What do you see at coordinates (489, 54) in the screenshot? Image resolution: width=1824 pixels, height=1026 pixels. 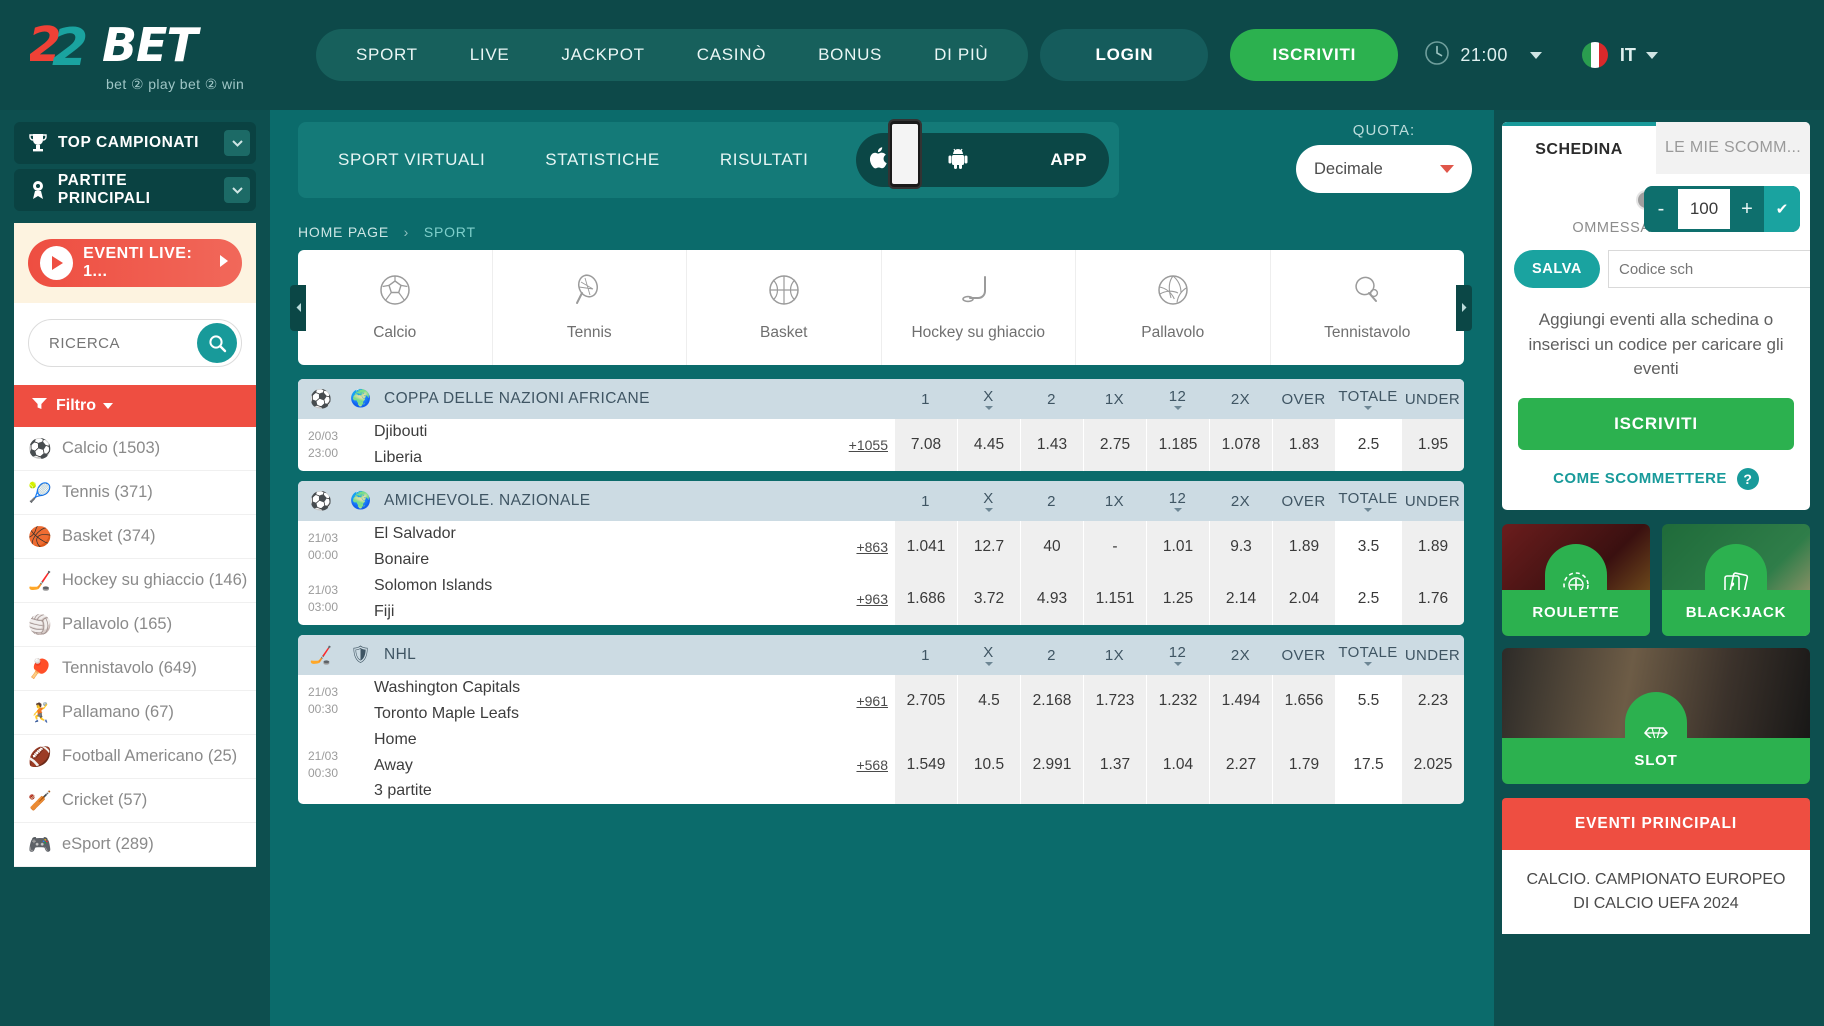 I see `nav-item-live: LIVE` at bounding box center [489, 54].